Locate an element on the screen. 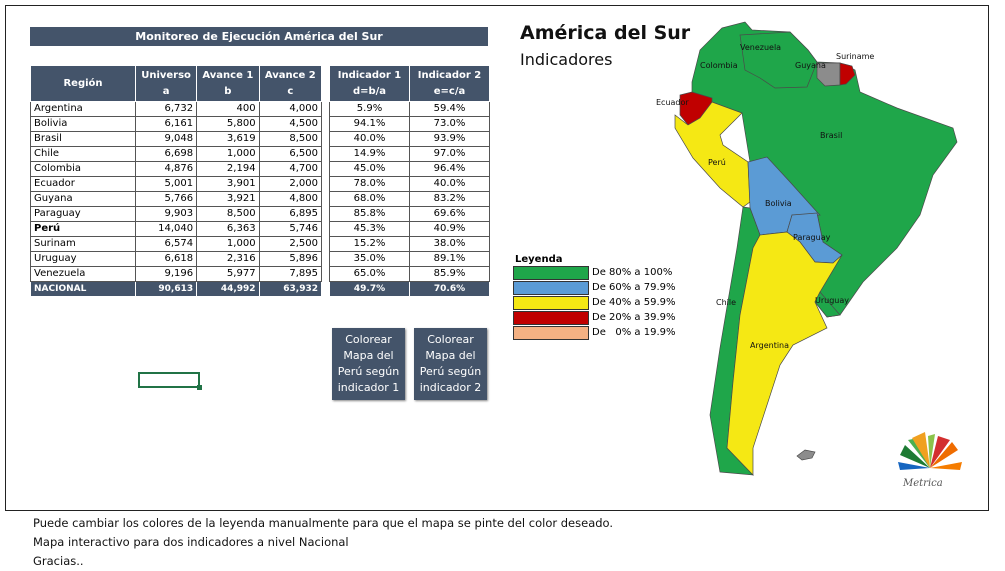 This screenshot has height=571, width=1005. label-colombia: Colombia is located at coordinates (719, 65).